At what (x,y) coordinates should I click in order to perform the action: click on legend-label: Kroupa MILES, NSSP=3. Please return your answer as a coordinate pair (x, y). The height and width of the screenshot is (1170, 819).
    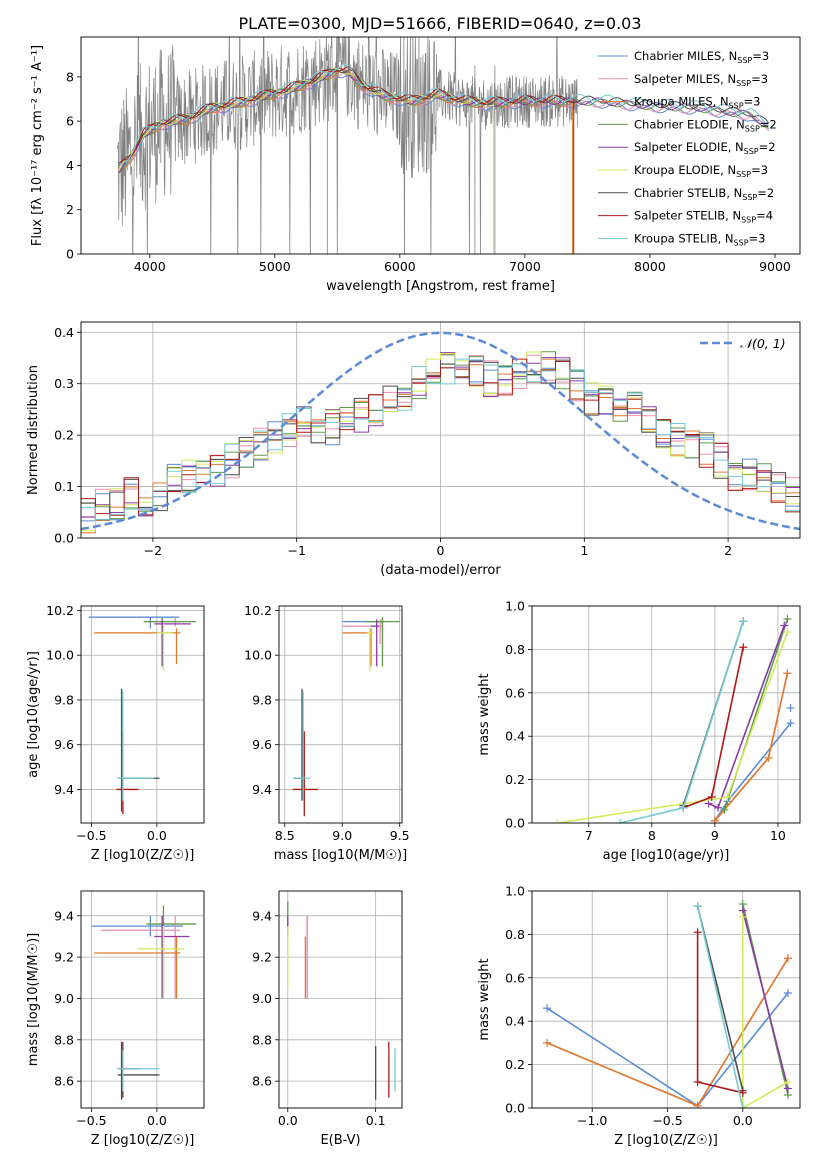
    Looking at the image, I should click on (697, 103).